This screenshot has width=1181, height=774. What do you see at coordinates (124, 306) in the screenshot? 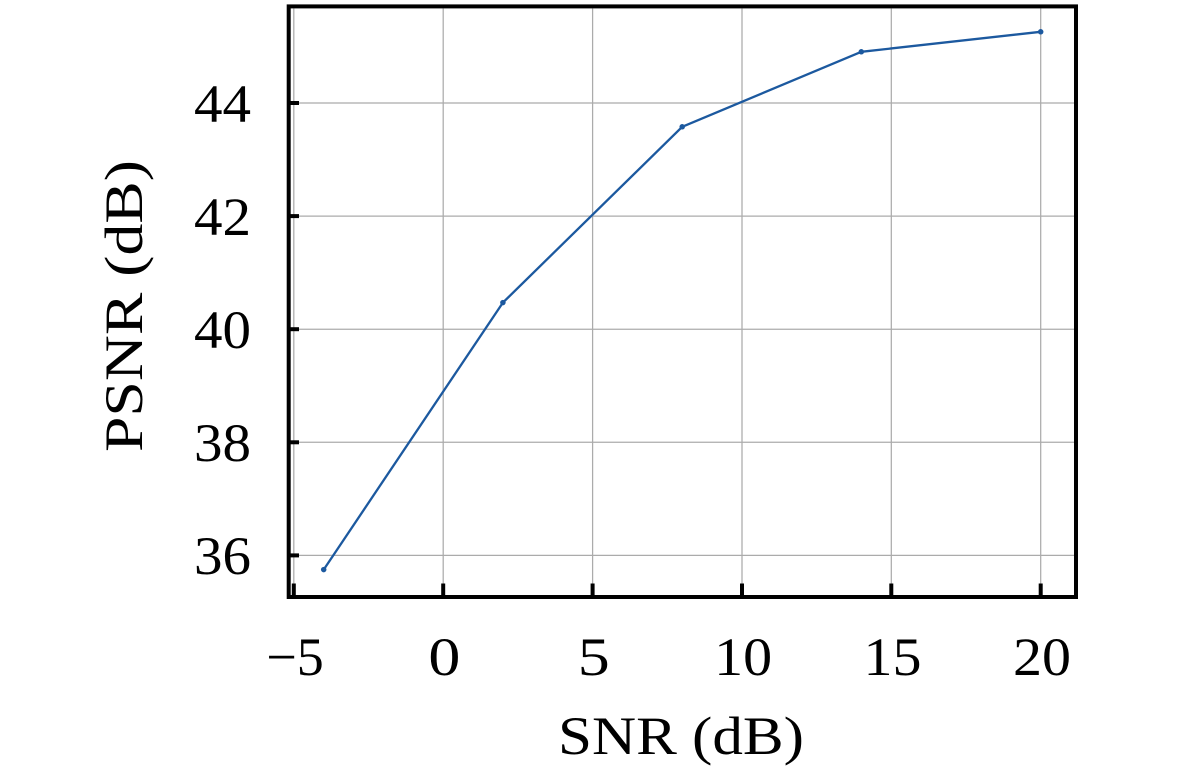
I see `svg-text: PSNR (dB)` at bounding box center [124, 306].